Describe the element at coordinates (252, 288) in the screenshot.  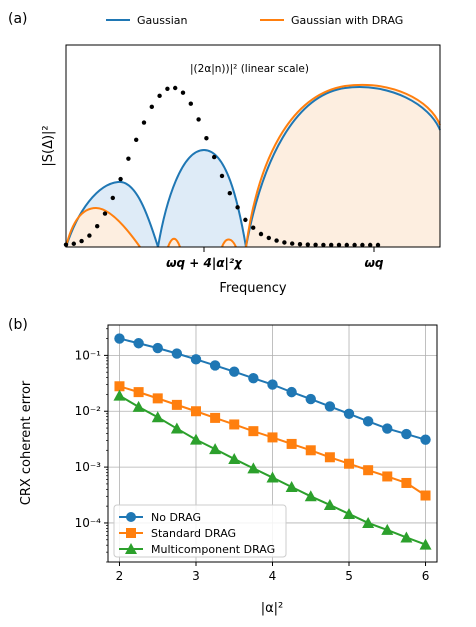
I see `panel-a-xlabel: Frequency` at that location.